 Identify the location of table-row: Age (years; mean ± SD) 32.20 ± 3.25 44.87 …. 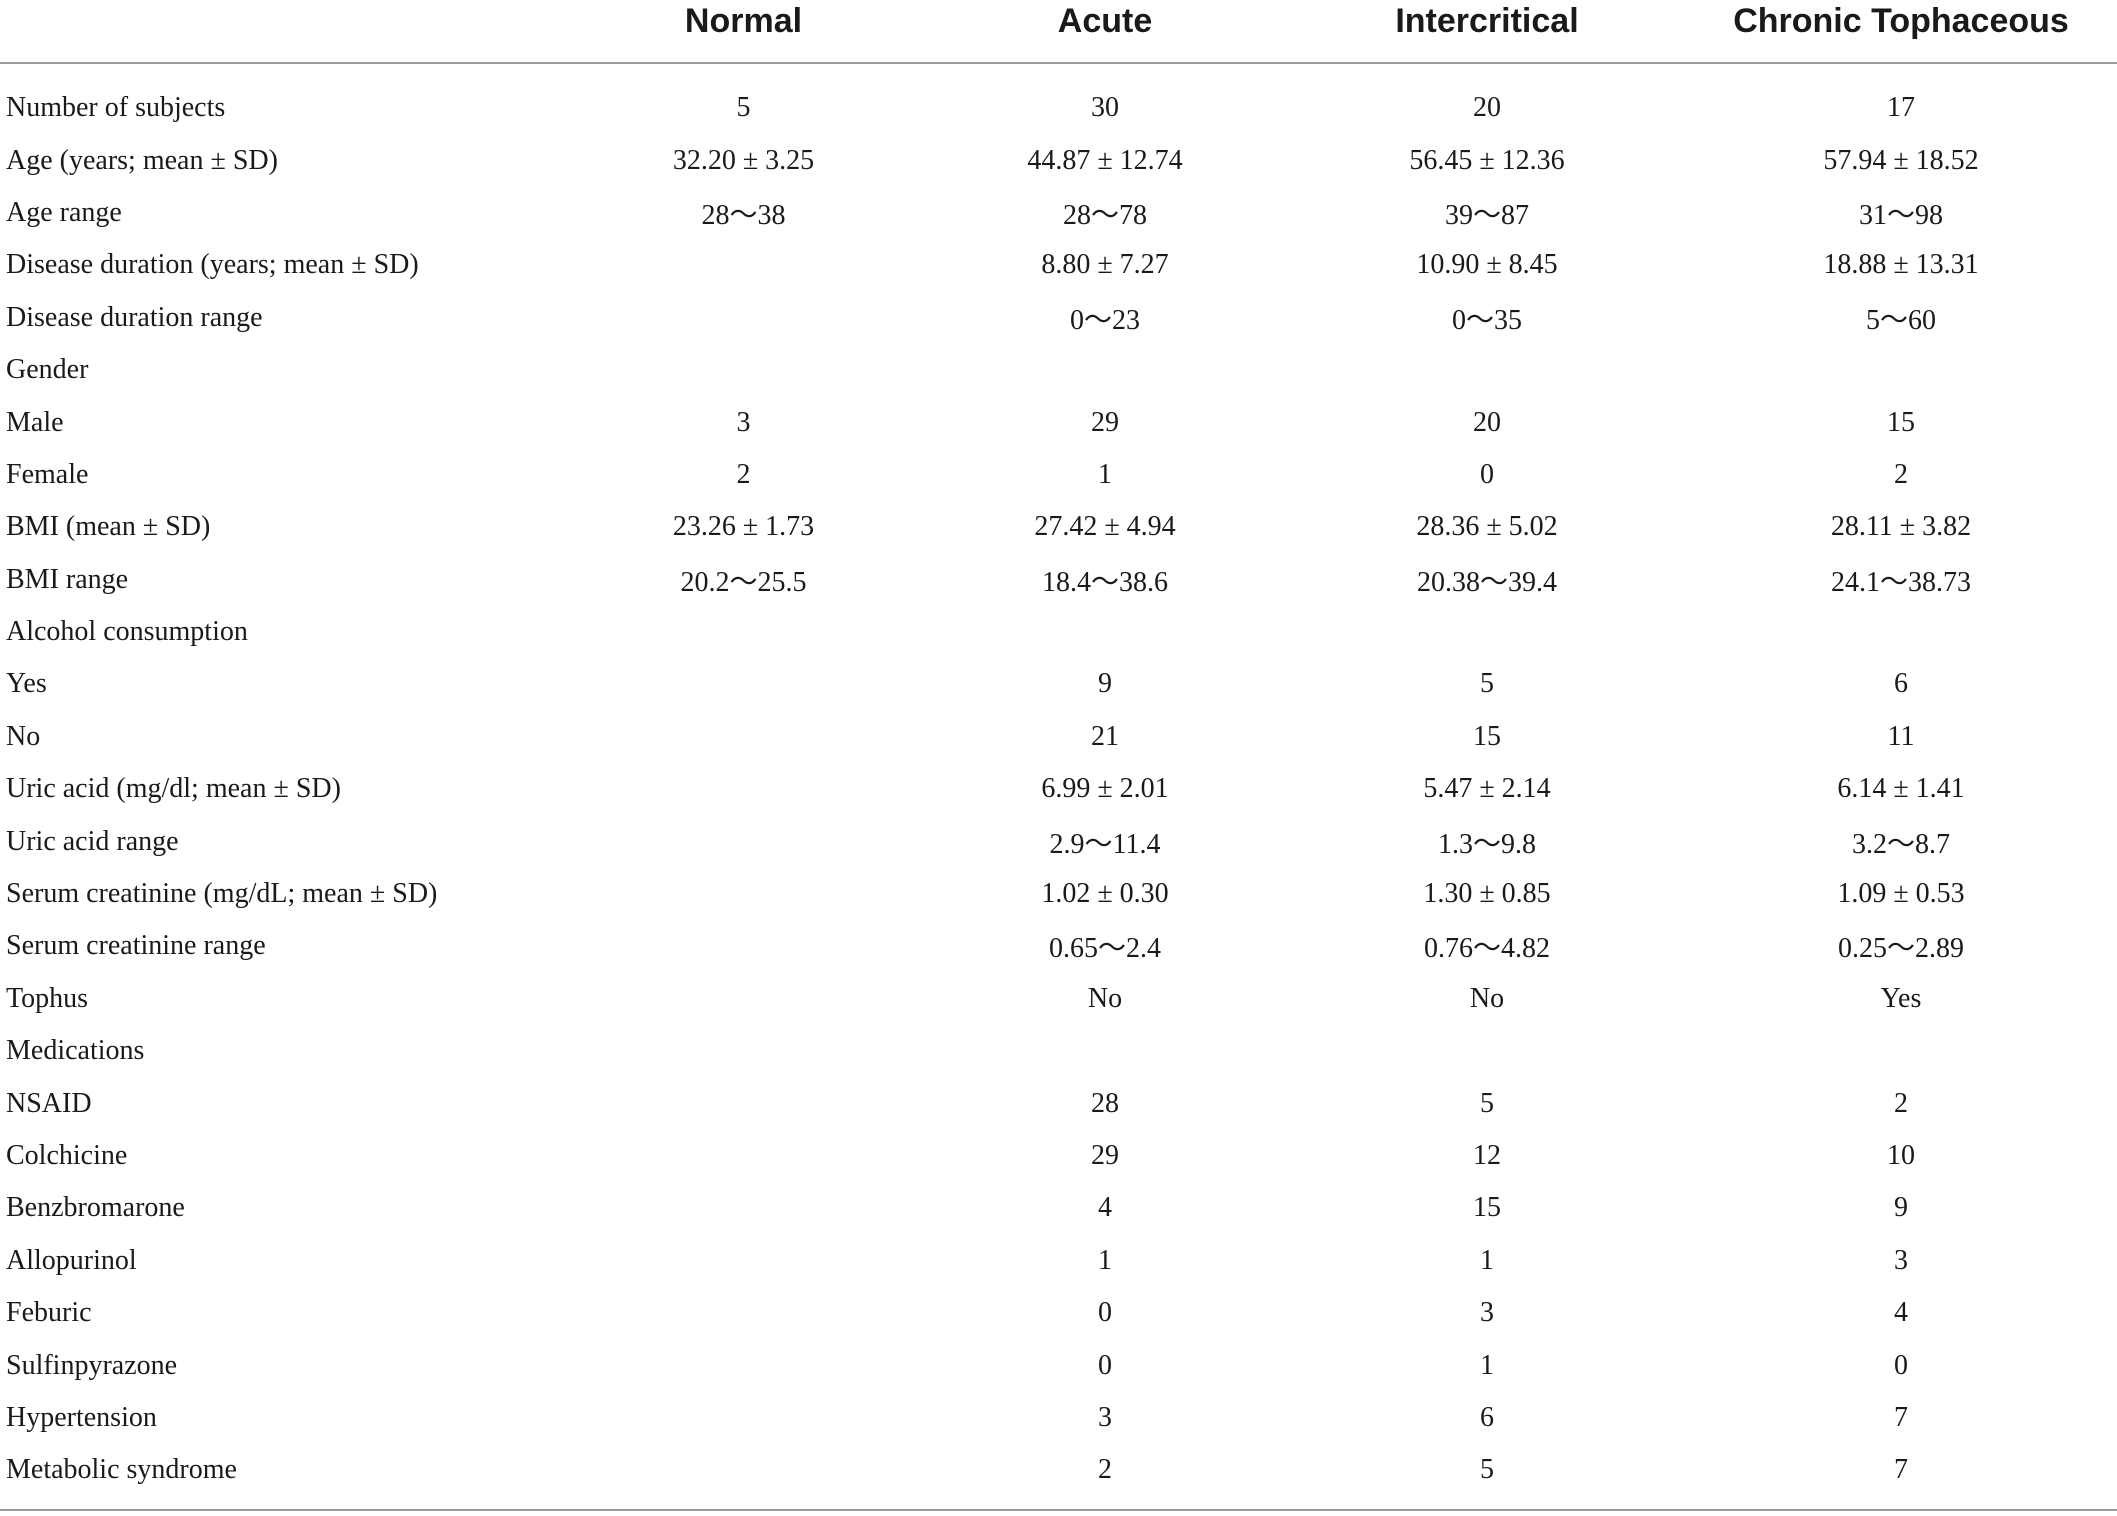
(1058, 160).